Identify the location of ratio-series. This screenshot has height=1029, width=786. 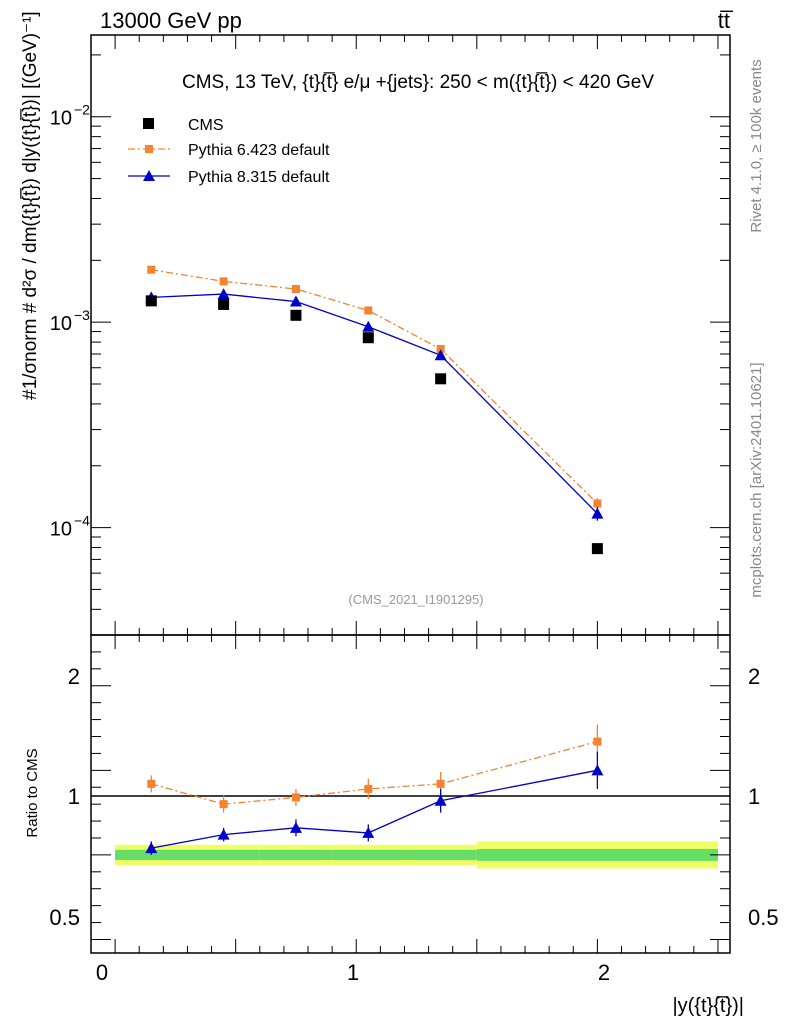
(374, 789).